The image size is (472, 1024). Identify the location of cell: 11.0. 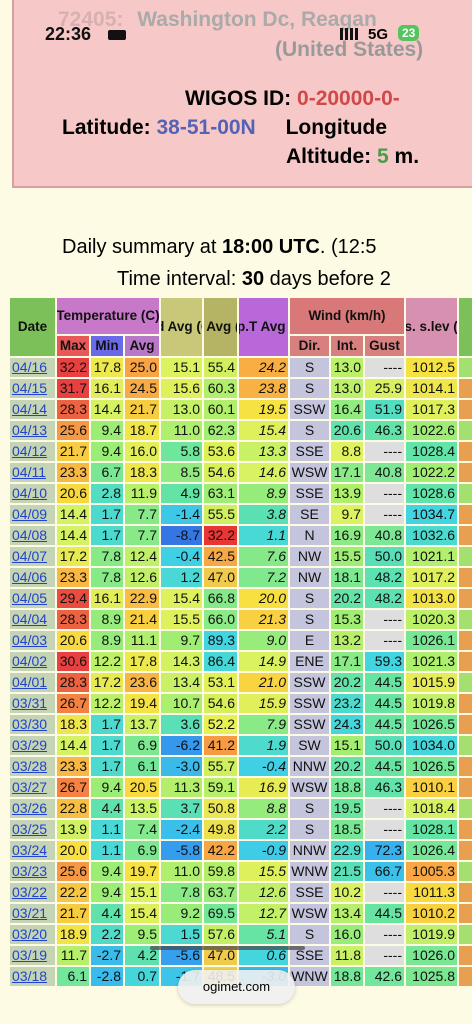
(181, 430).